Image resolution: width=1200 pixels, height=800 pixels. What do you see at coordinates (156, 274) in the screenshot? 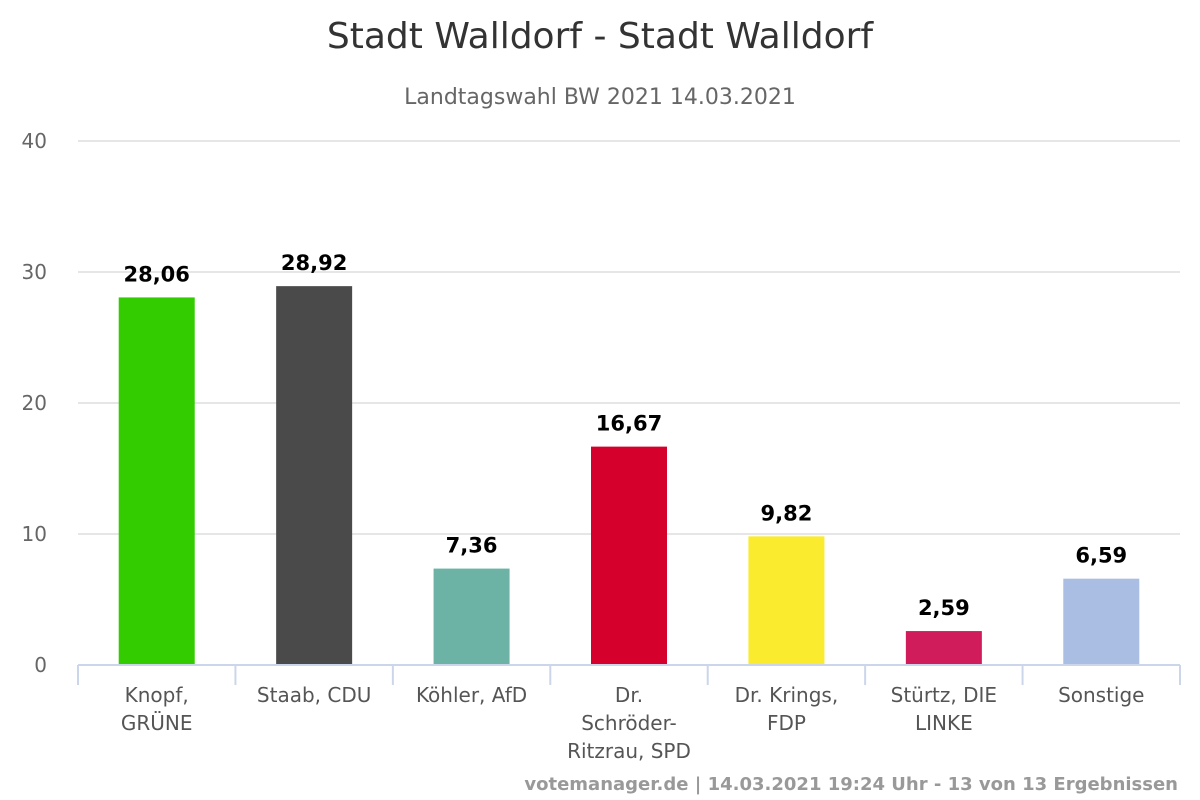
I see `data-label: 28,06` at bounding box center [156, 274].